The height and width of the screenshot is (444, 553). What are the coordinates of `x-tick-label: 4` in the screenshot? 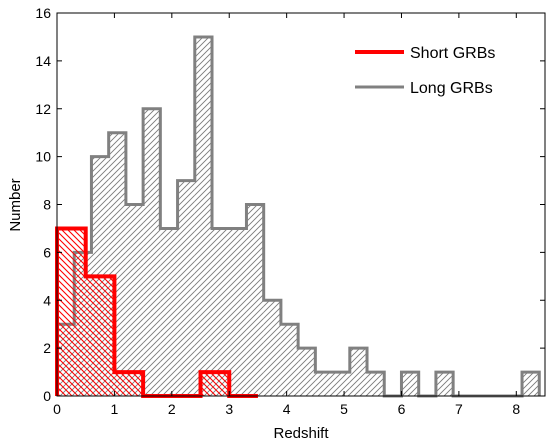 It's located at (287, 409).